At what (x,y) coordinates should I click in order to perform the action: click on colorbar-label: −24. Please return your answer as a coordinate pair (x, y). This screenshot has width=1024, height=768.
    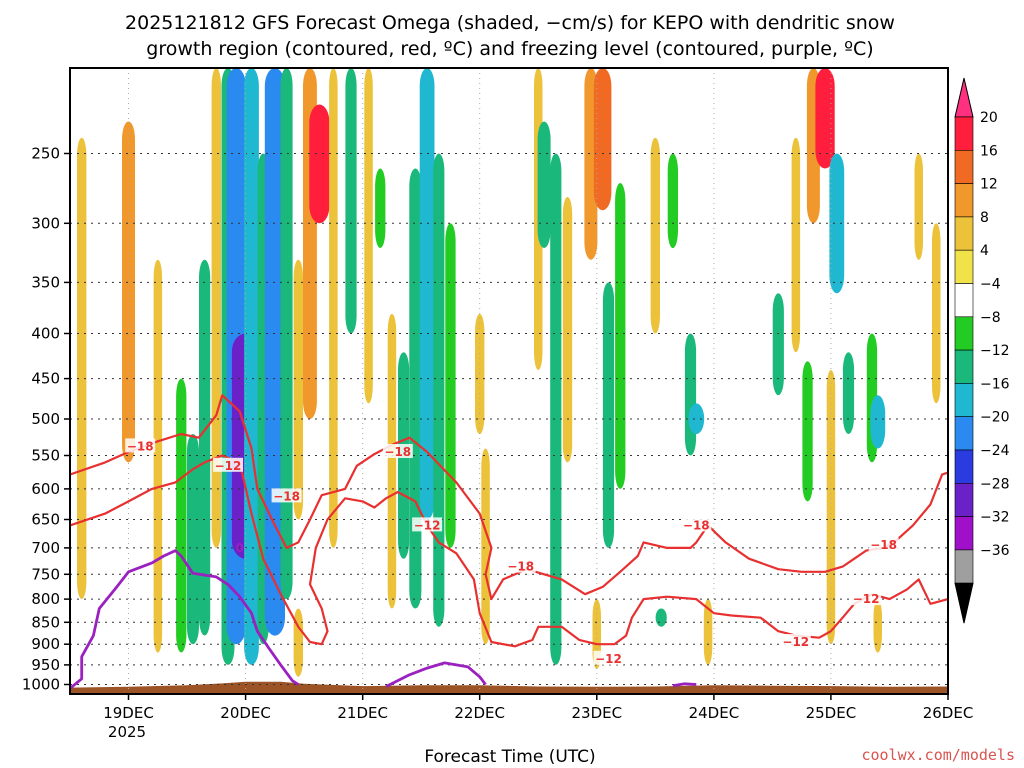
    Looking at the image, I should click on (995, 451).